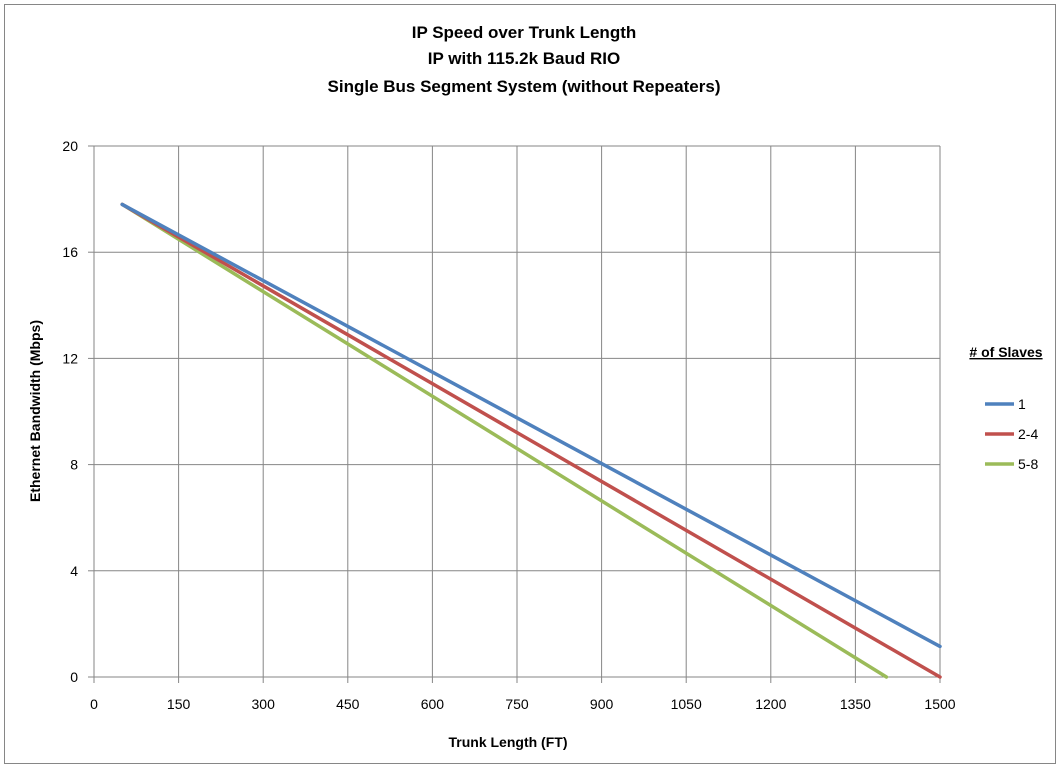 This screenshot has height=769, width=1062. Describe the element at coordinates (70, 358) in the screenshot. I see `y-tick-label: 12` at that location.